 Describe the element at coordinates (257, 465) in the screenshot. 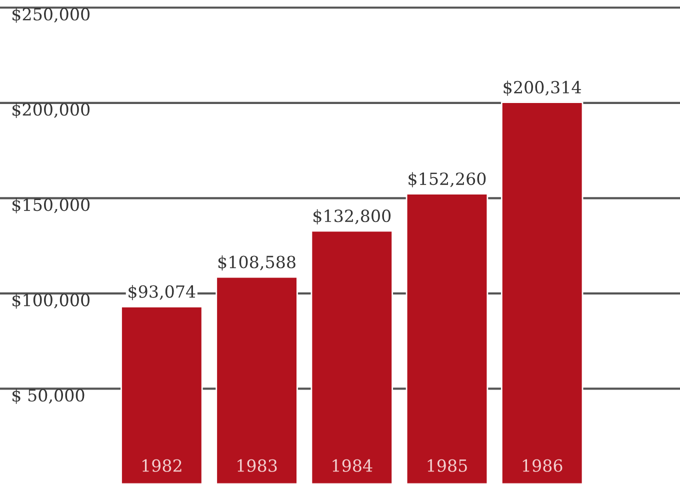

I see `x-tick-label: 1983` at that location.